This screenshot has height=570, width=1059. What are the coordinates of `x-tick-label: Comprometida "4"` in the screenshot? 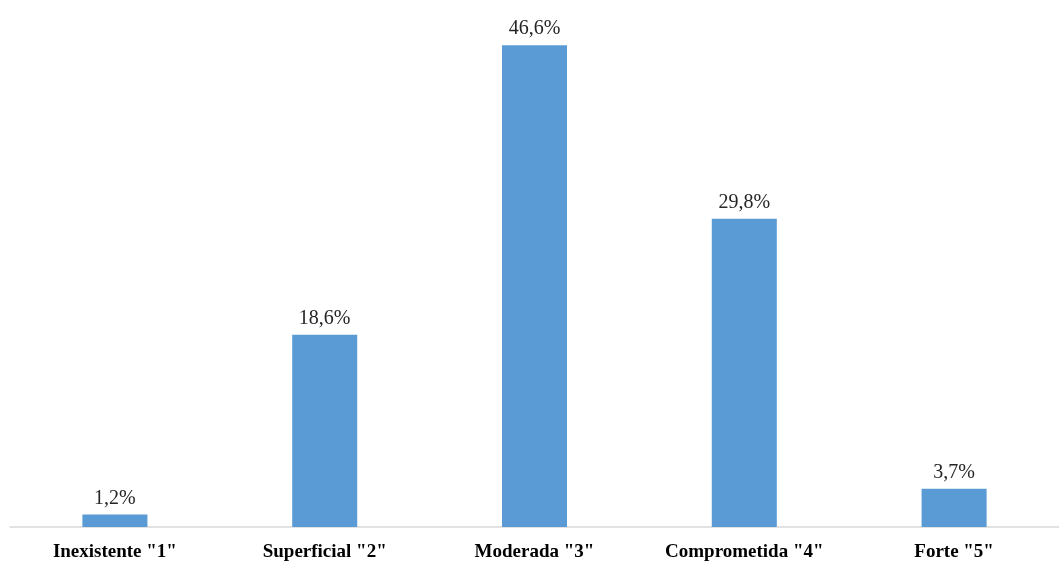 It's located at (744, 550).